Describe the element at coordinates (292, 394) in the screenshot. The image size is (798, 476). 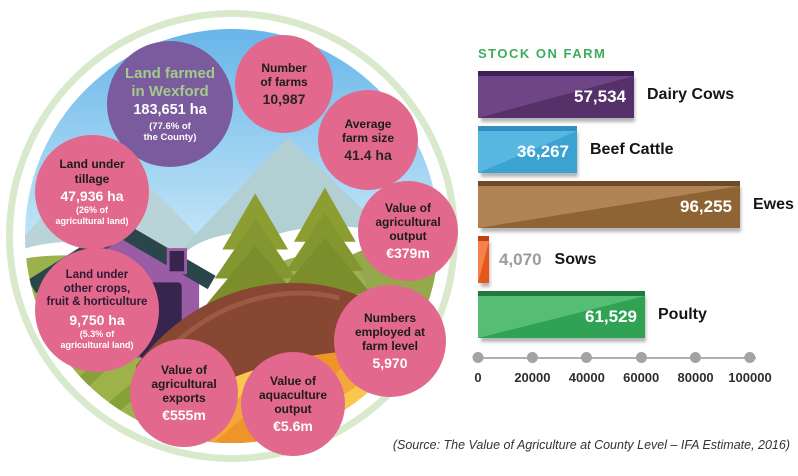
I see `bubble-title: Value of aquaculture output` at that location.